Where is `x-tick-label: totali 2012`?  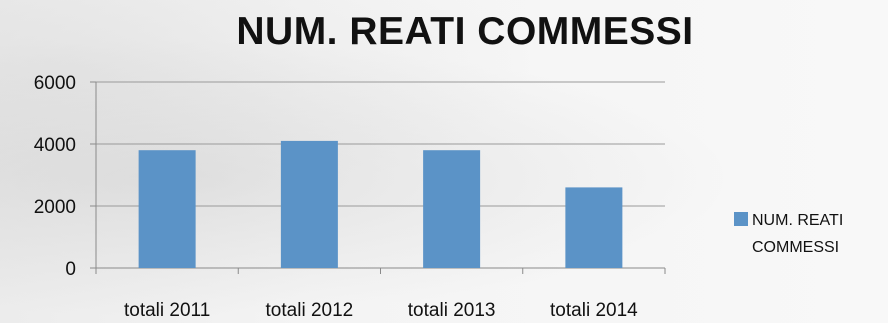
x-tick-label: totali 2012 is located at coordinates (310, 310).